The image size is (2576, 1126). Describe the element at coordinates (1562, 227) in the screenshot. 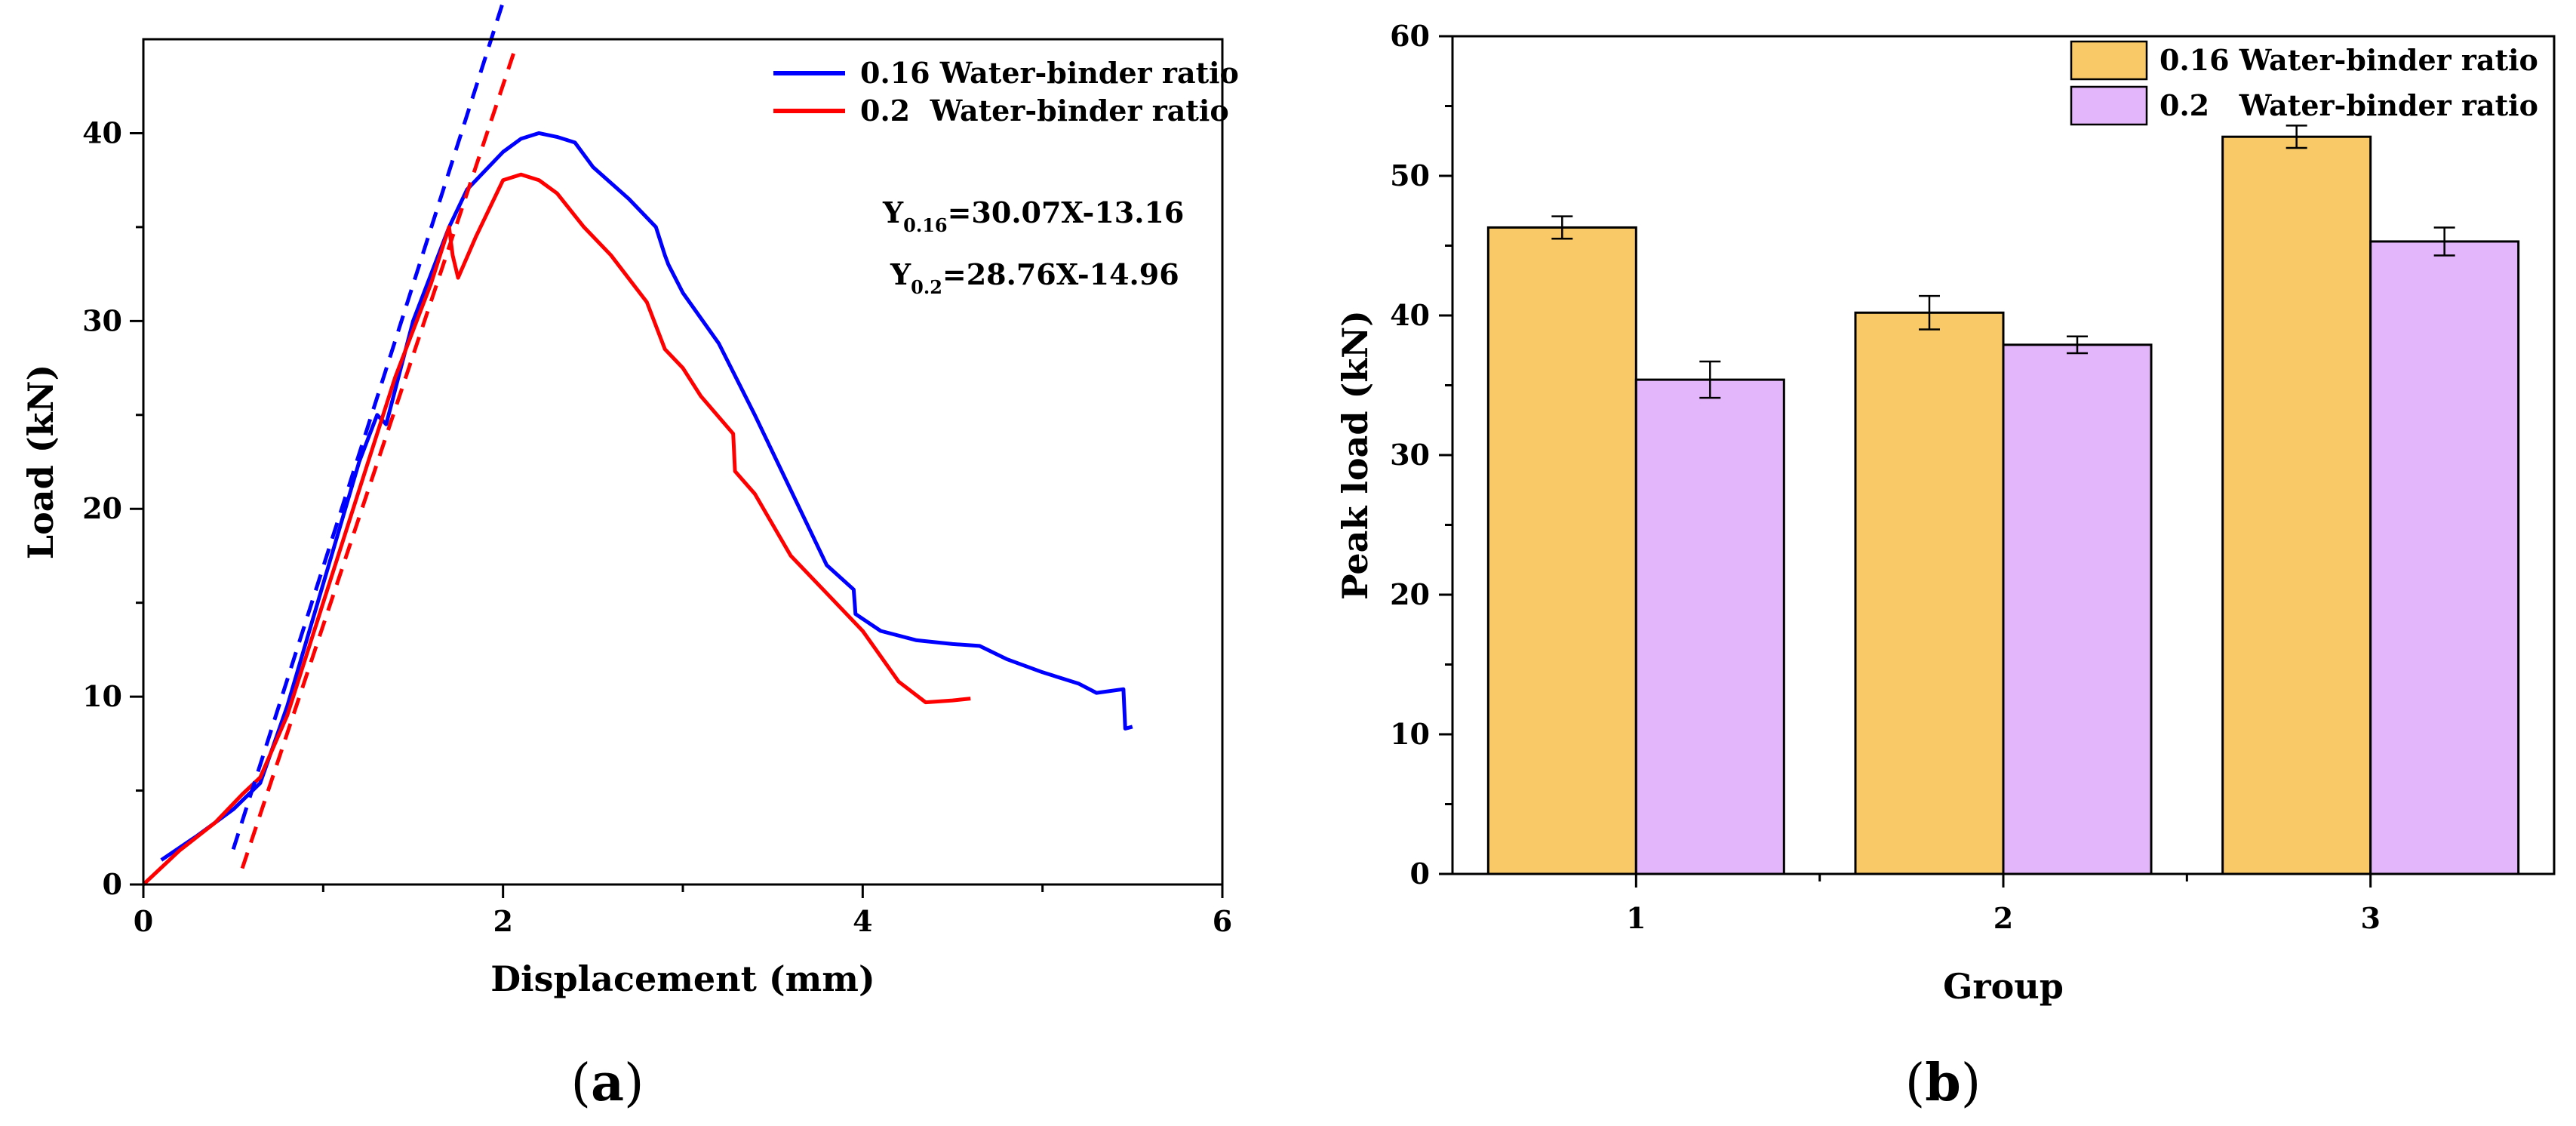

I see `b-error-bar-s0-g0` at that location.